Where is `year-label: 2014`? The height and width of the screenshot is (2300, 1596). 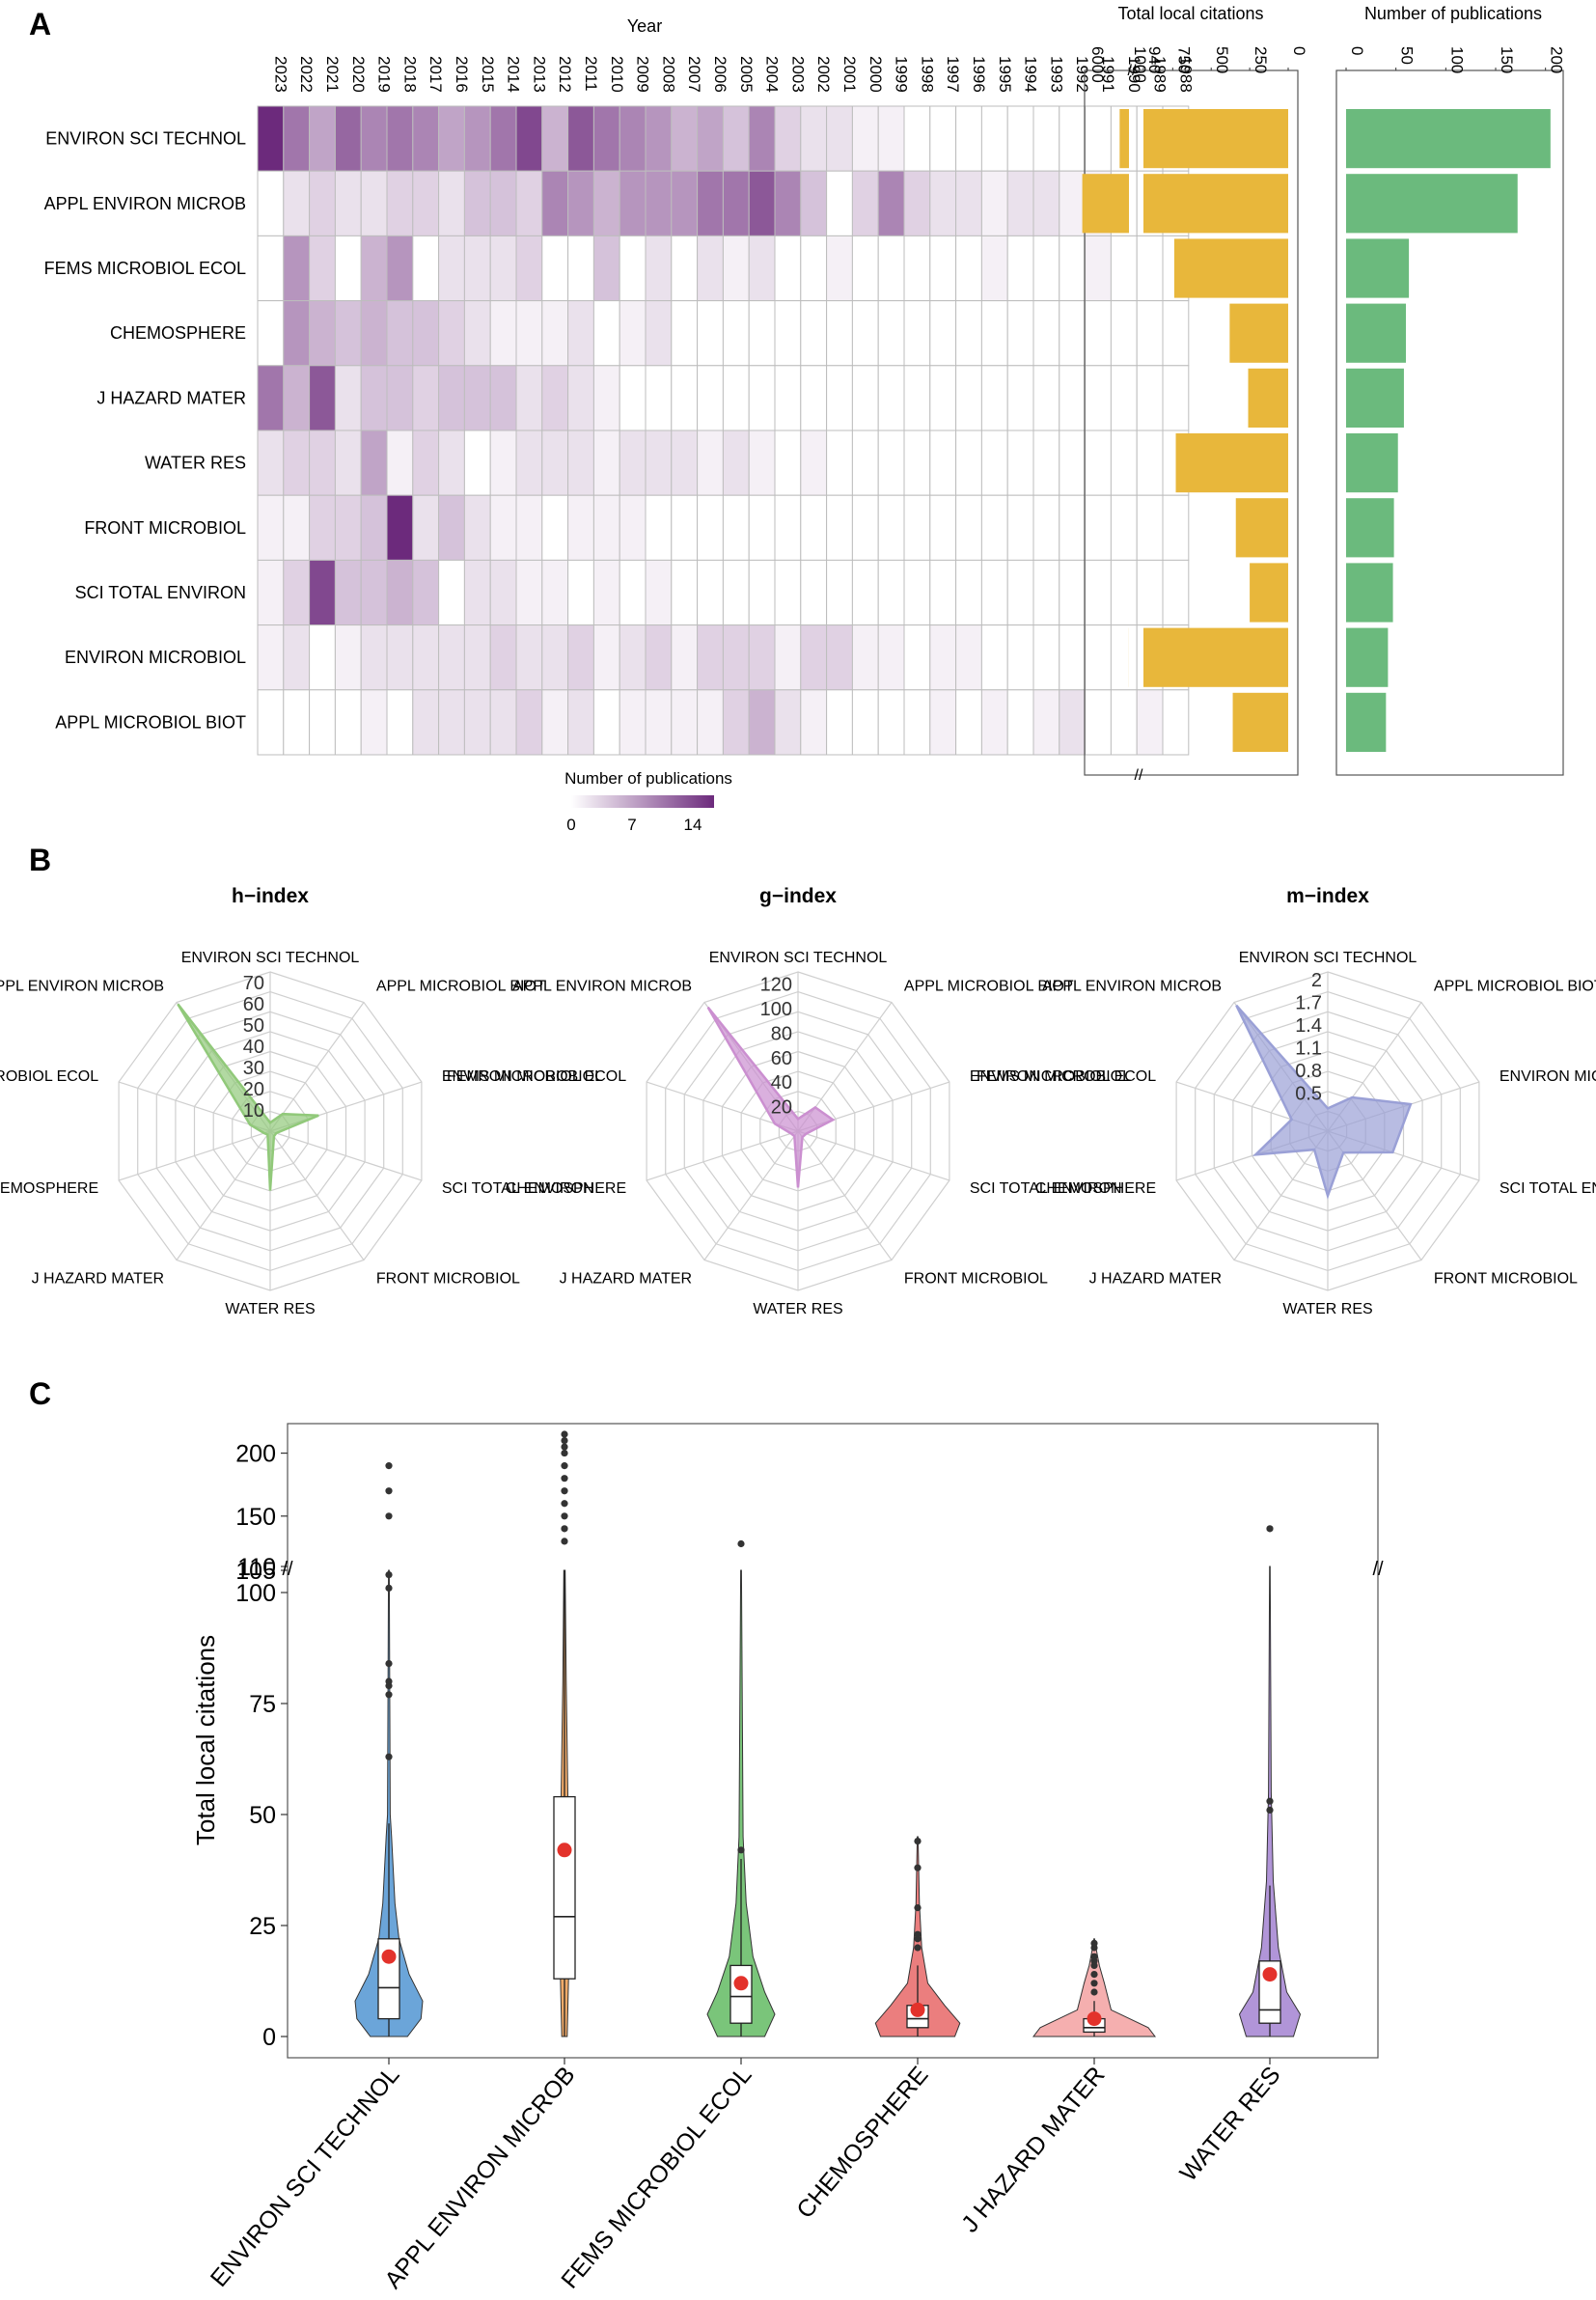
year-label: 2014 is located at coordinates (514, 74).